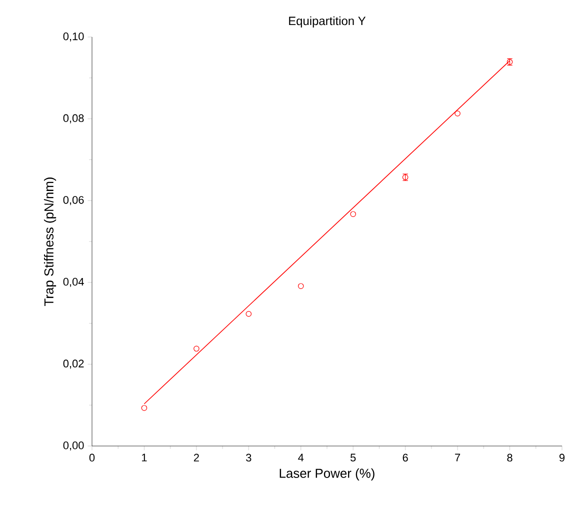 Image resolution: width=588 pixels, height=508 pixels. What do you see at coordinates (92, 458) in the screenshot?
I see `x-tick-label: 0` at bounding box center [92, 458].